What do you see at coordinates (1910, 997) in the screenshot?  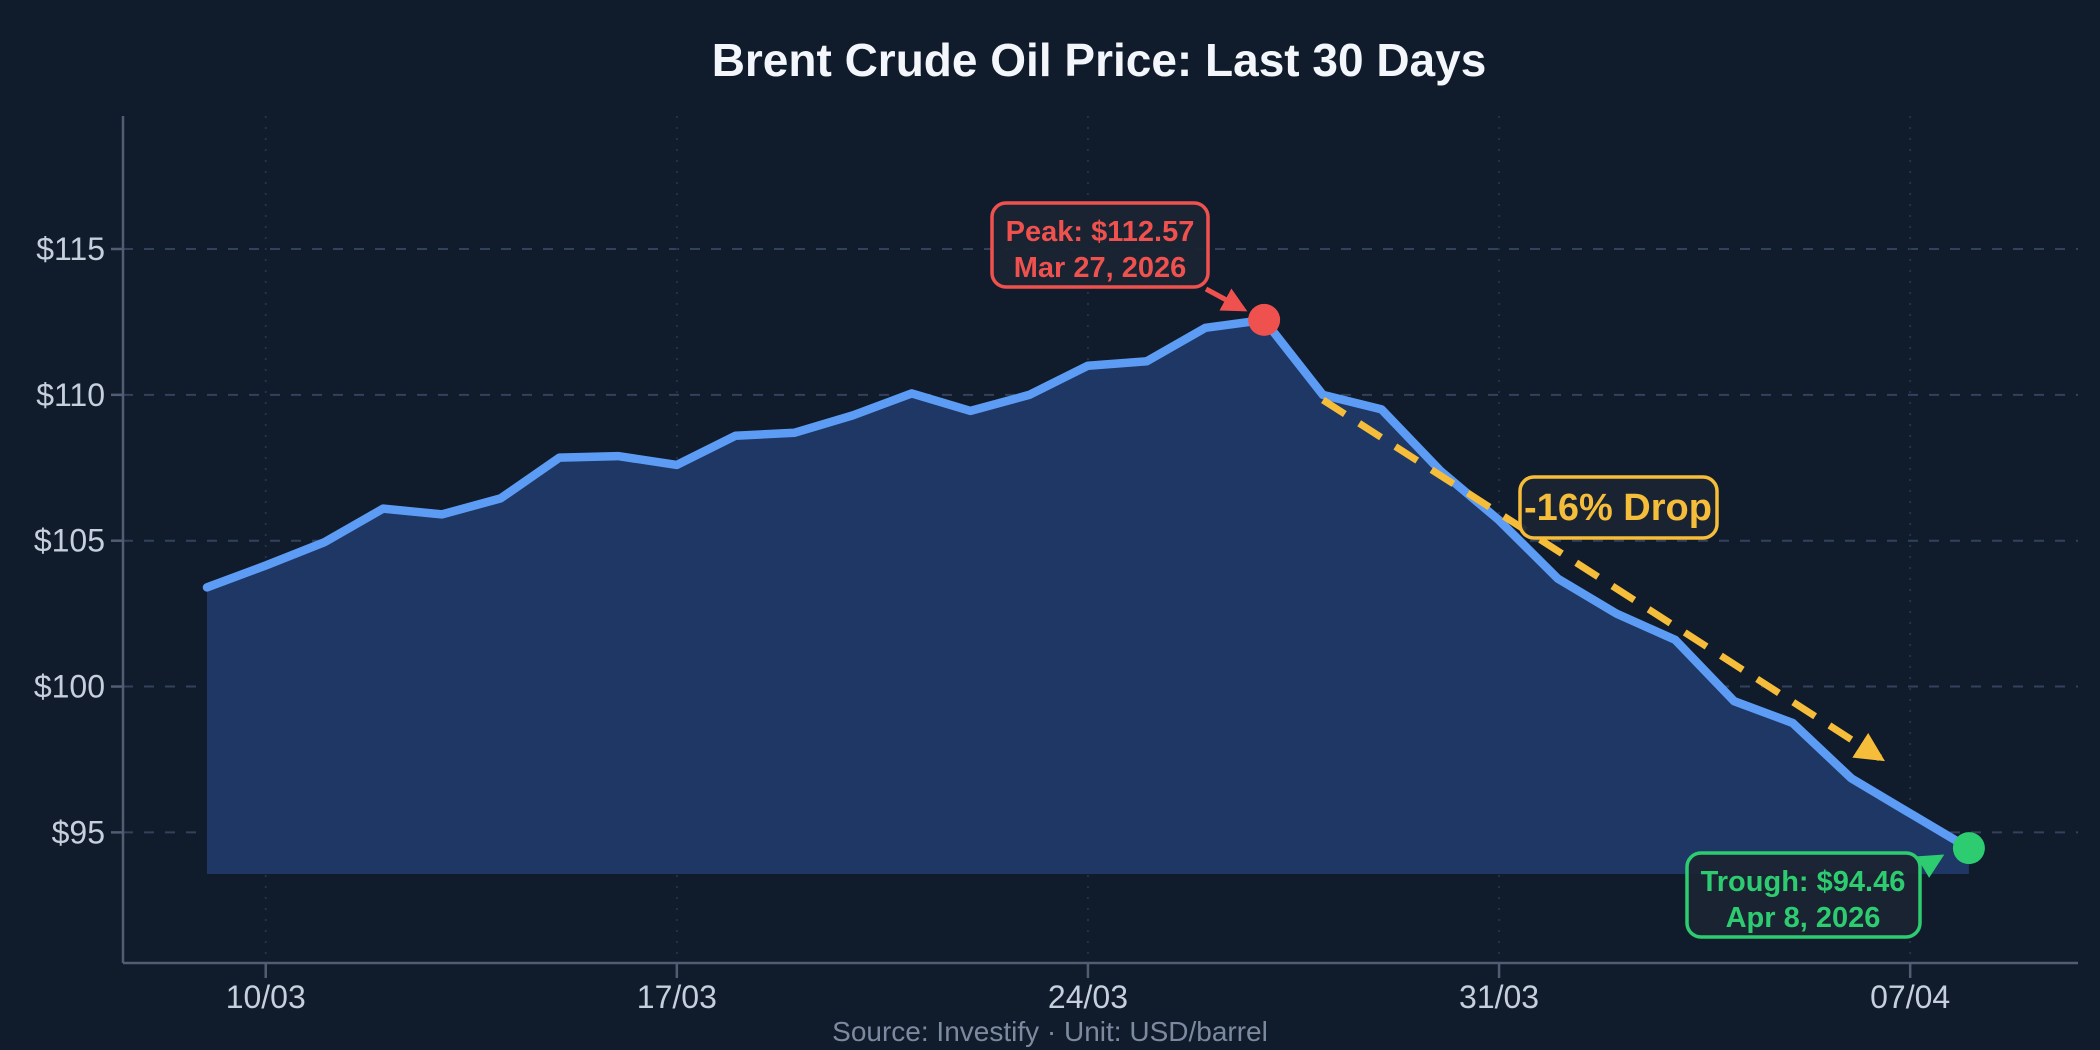 I see `x-tick-label: 07/04` at bounding box center [1910, 997].